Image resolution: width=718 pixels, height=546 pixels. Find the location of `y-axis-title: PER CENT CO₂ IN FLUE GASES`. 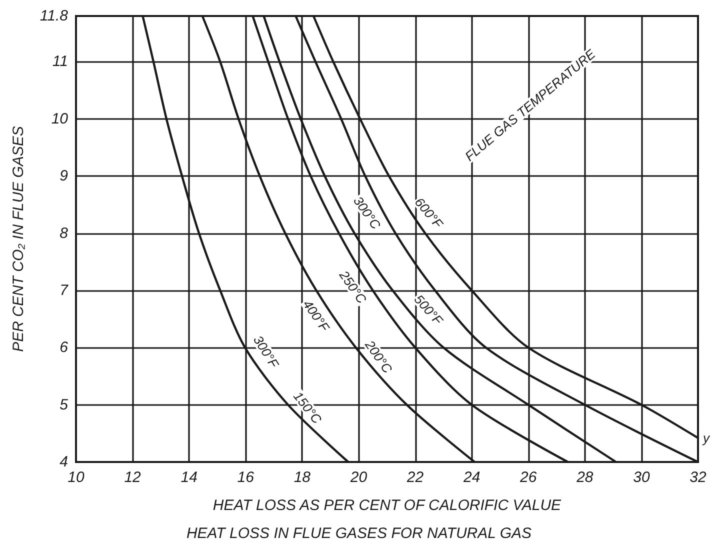

y-axis-title: PER CENT CO₂ IN FLUE GASES is located at coordinates (18, 239).